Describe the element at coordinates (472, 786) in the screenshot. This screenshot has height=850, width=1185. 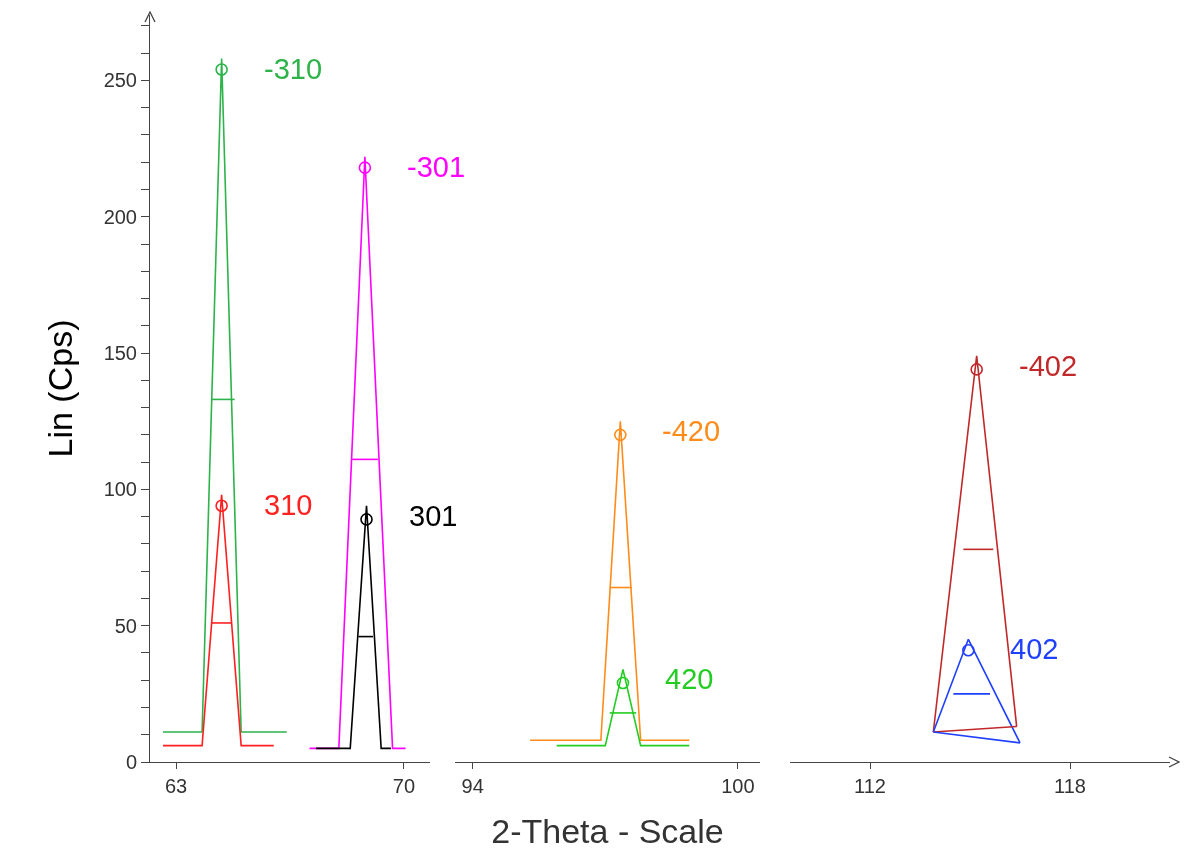
I see `x-tick-label: 94` at that location.